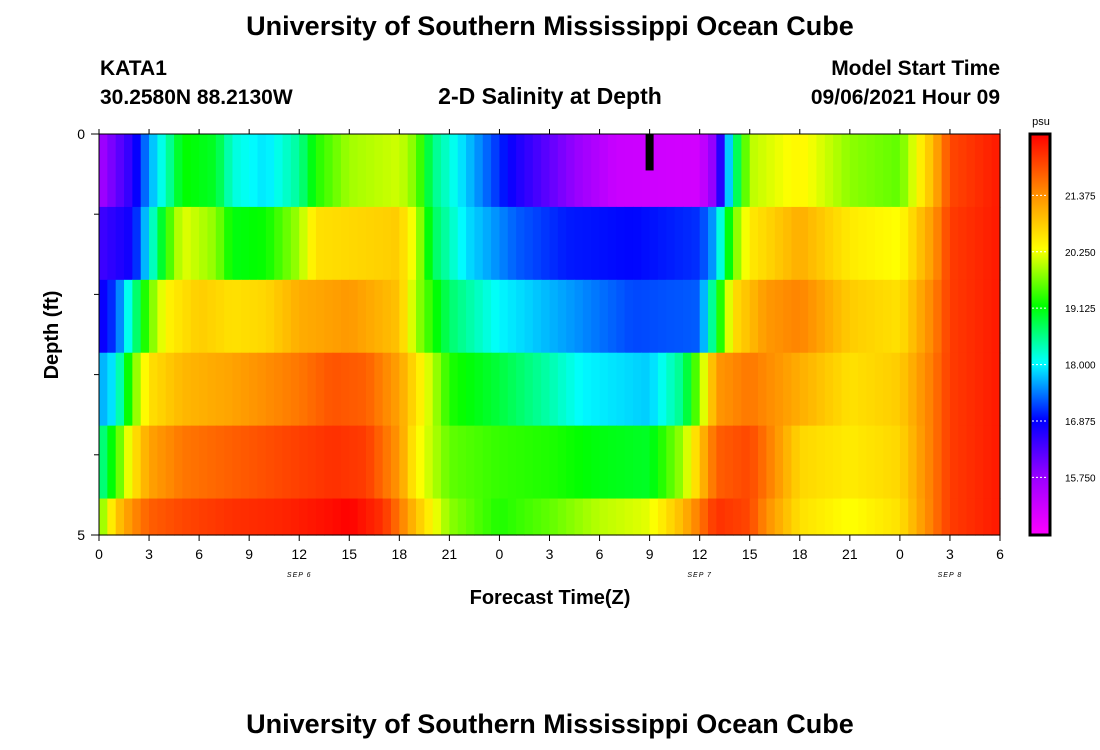 This screenshot has width=1100, height=750. Describe the element at coordinates (88, 334) in the screenshot. I see `y-axis: 05` at that location.